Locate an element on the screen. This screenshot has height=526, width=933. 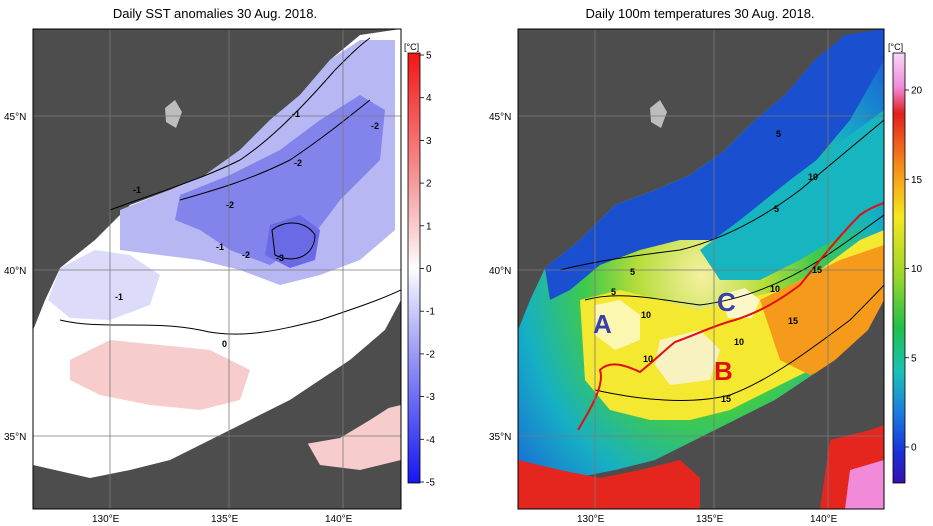
left-panel-title: Daily SST anomalies 30 Aug. 2018. is located at coordinates (215, 13).